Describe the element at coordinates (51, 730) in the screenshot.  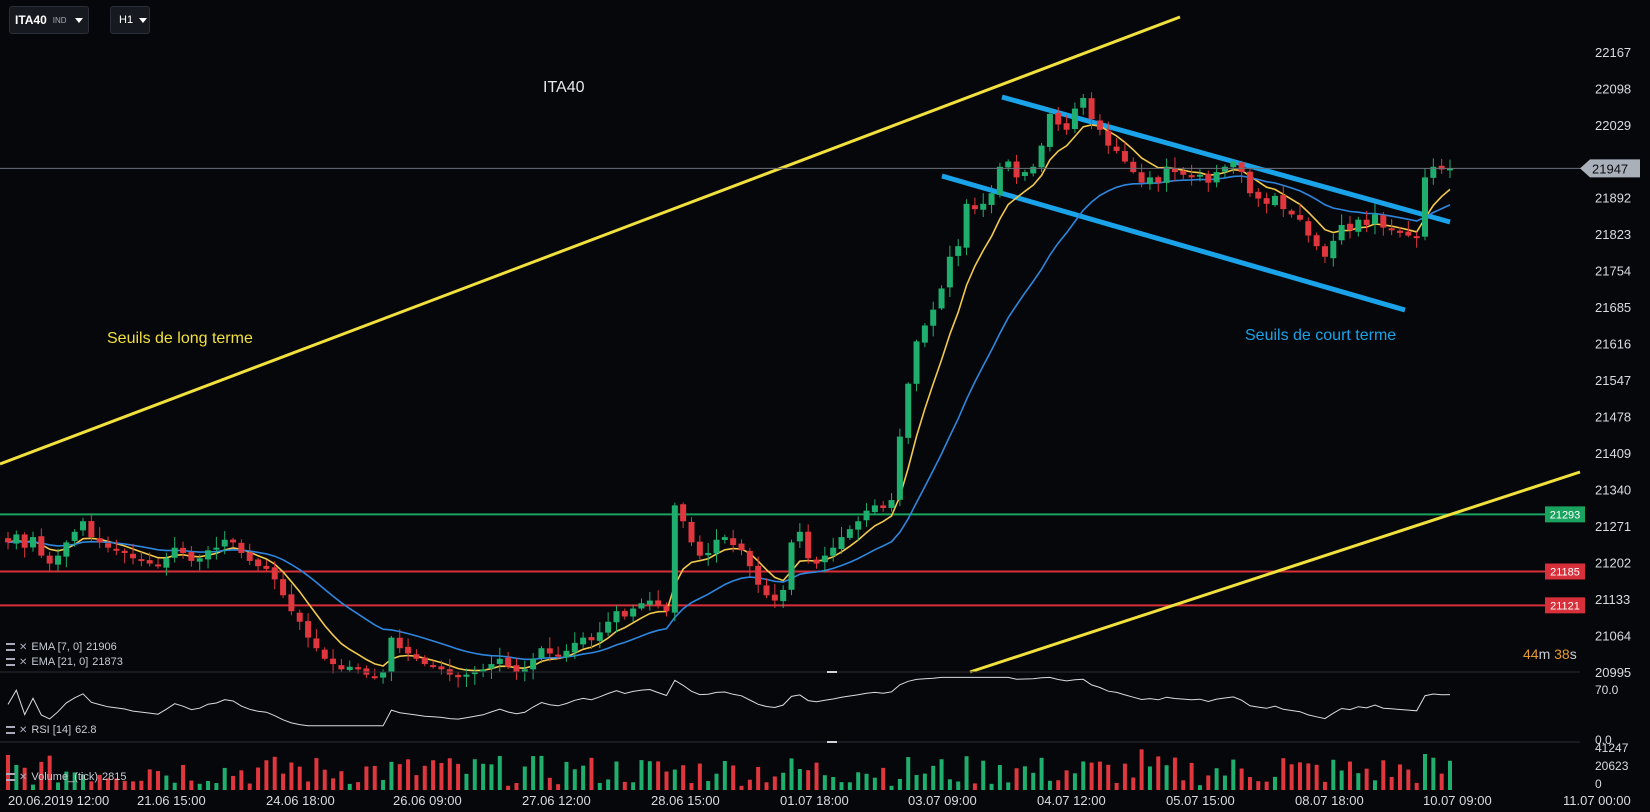
I see `rsi-legend: ✕ RSI [14] 62.8` at that location.